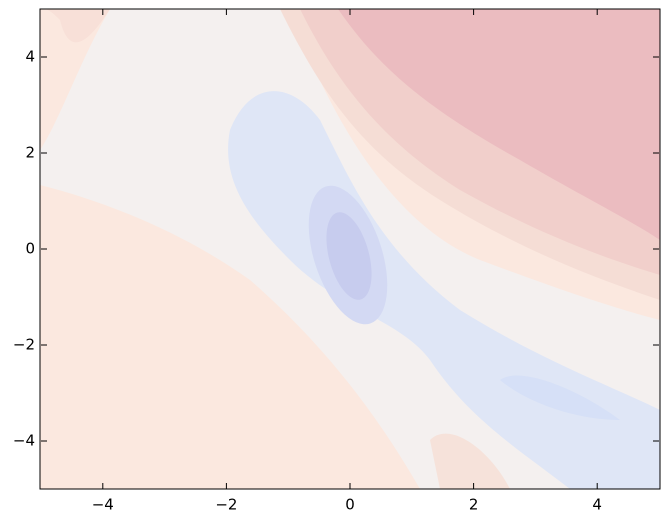 This screenshot has width=670, height=527. I want to click on x-tick-label: −4, so click(103, 505).